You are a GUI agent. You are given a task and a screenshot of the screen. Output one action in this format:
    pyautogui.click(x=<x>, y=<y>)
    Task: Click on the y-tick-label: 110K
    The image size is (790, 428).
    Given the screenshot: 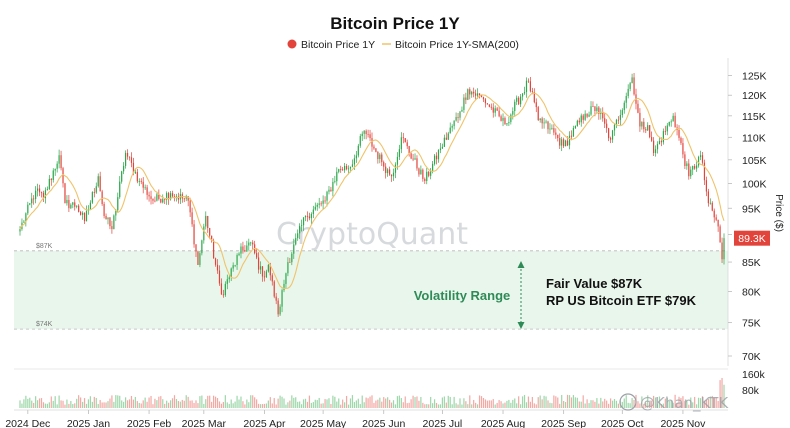 What is the action you would take?
    pyautogui.click(x=754, y=138)
    